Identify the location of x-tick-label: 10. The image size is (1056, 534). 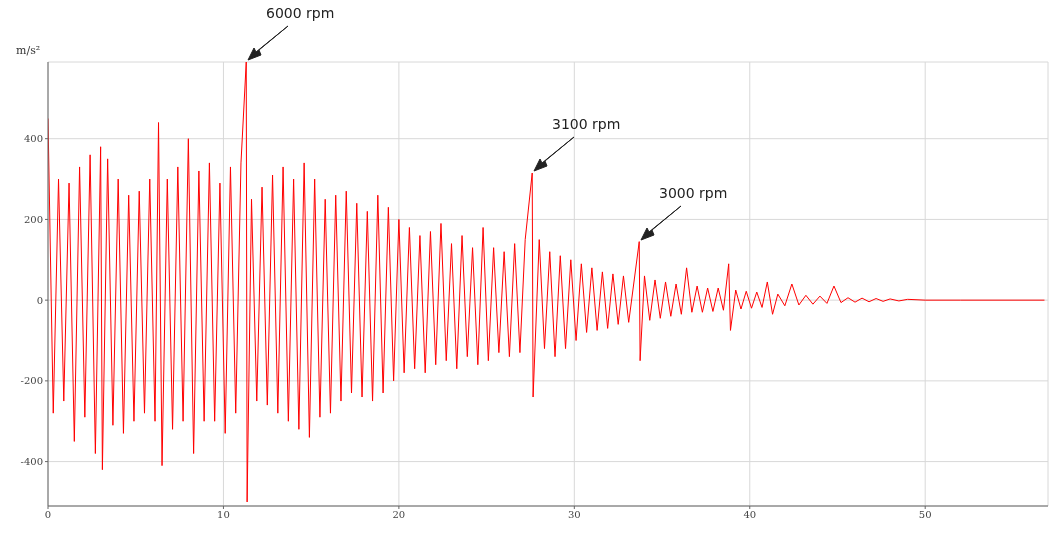
(223, 515).